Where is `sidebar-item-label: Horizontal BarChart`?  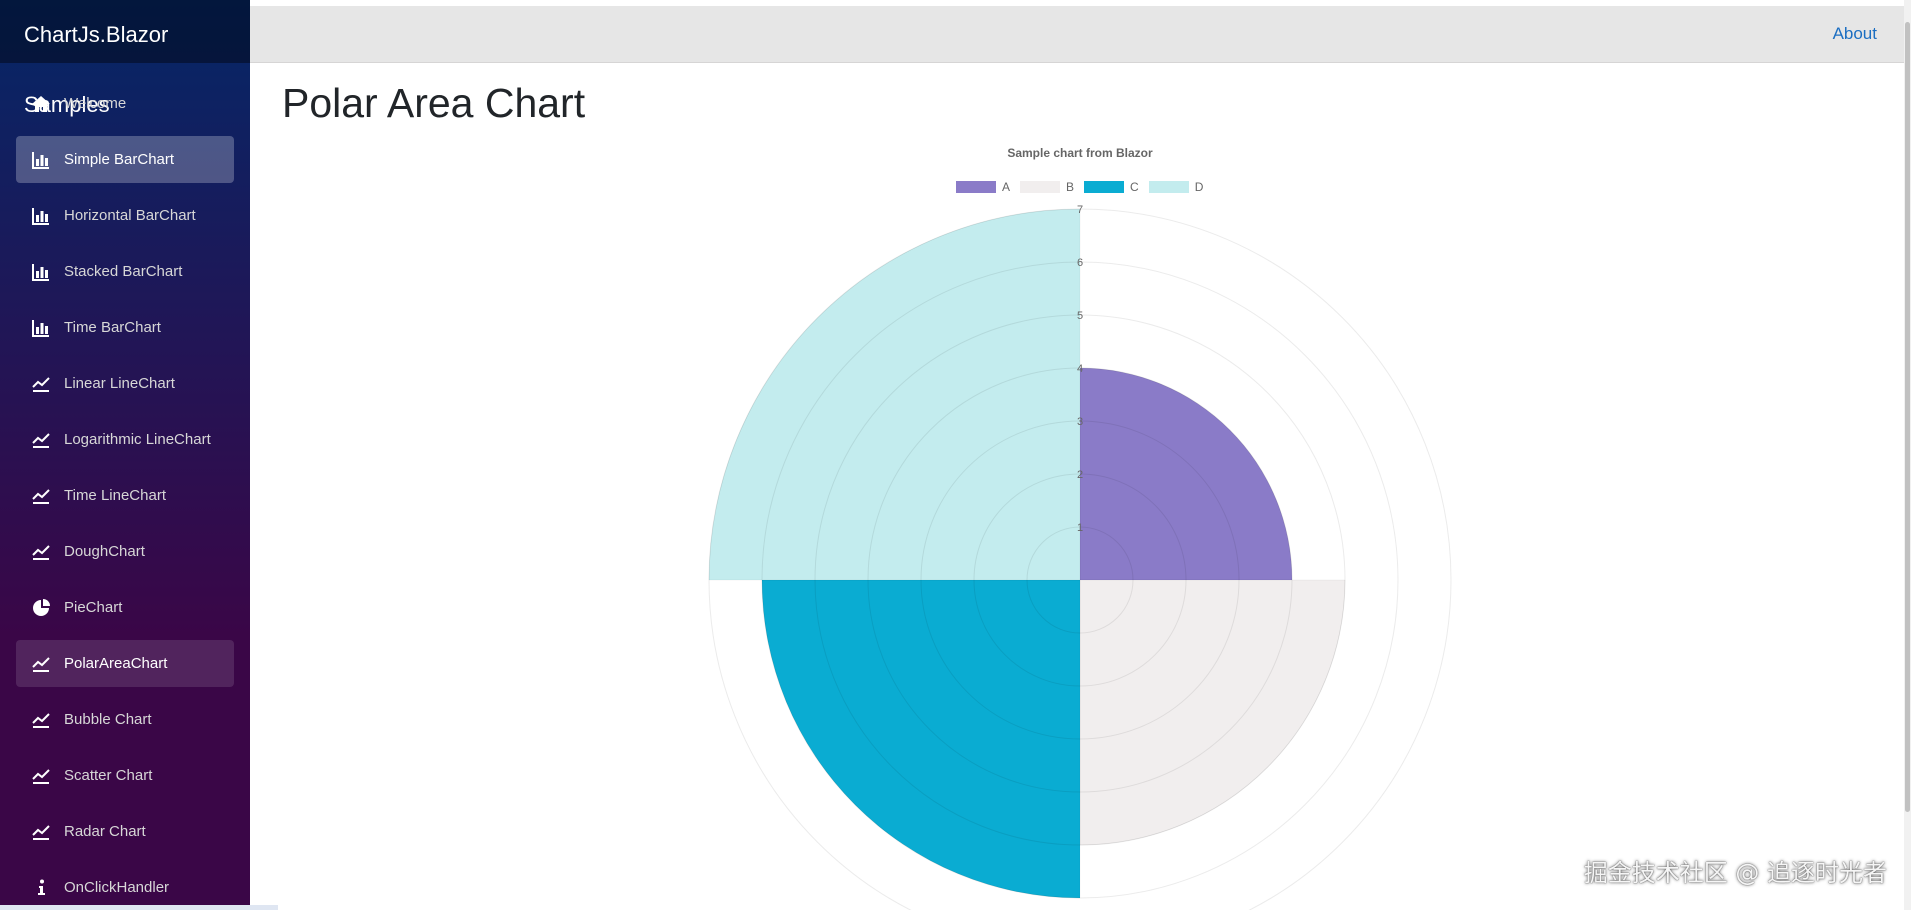 sidebar-item-label: Horizontal BarChart is located at coordinates (130, 215).